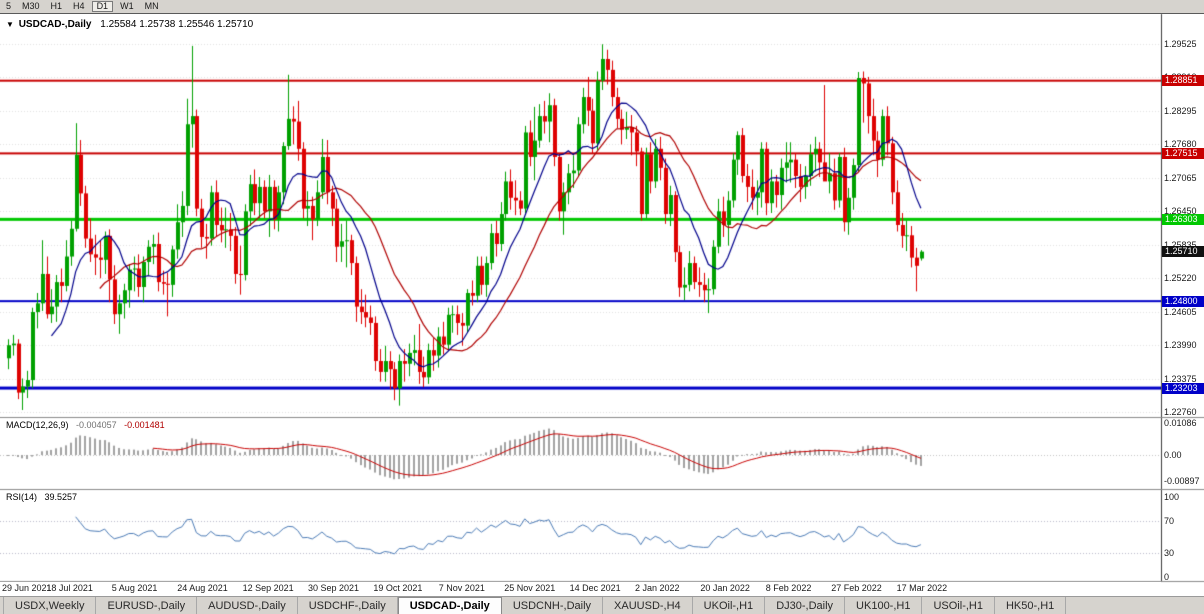 Image resolution: width=1204 pixels, height=614 pixels. What do you see at coordinates (1180, 244) in the screenshot?
I see `price-tick-label: 1.25835` at bounding box center [1180, 244].